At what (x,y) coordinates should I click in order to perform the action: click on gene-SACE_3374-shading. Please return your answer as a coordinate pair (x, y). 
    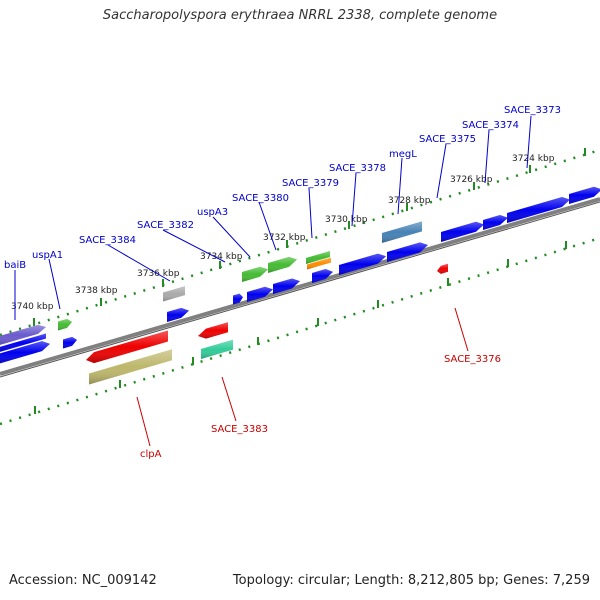
    Looking at the image, I should click on (495, 222).